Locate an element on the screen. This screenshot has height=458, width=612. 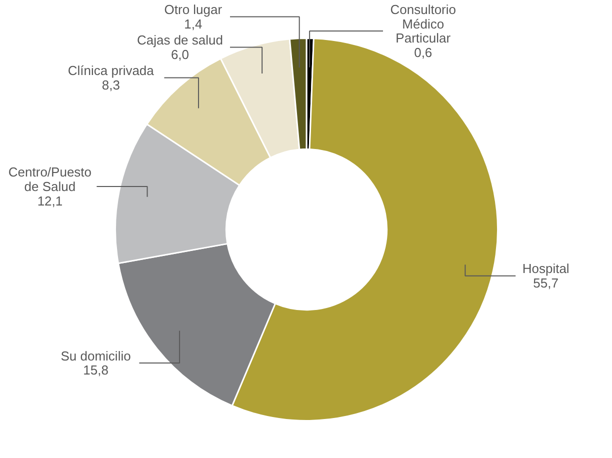
slice-label: Su domicilio is located at coordinates (95, 356).